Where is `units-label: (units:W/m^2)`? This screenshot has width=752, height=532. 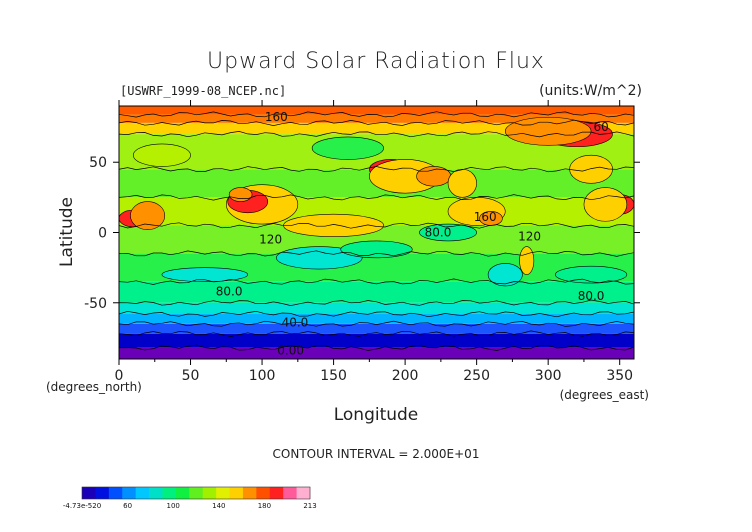
units-label: (units:W/m^2) is located at coordinates (590, 91).